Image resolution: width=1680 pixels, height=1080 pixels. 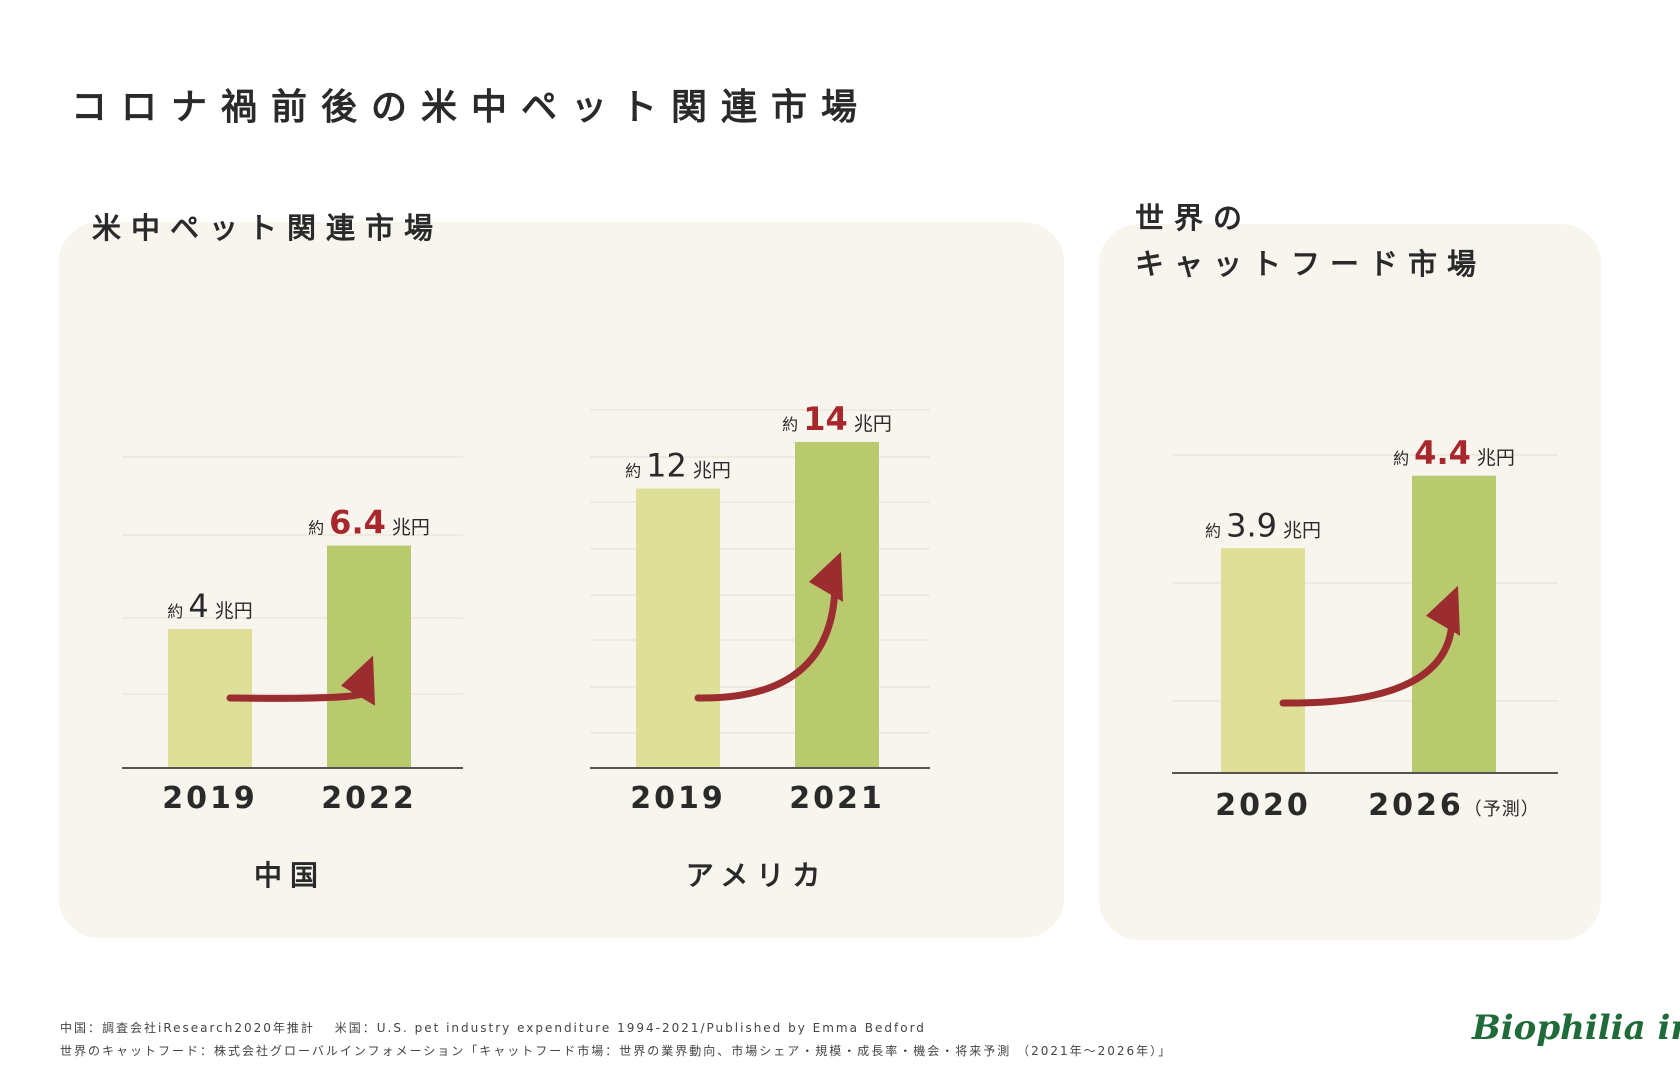 I want to click on value-number: 6.4, so click(x=357, y=523).